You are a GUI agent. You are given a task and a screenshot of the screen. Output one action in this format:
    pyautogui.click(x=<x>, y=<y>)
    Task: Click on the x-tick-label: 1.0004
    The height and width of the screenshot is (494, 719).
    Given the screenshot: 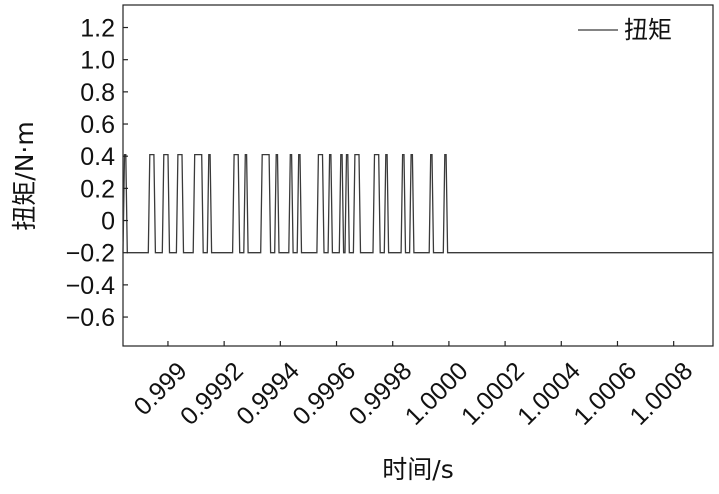 What is the action you would take?
    pyautogui.click(x=549, y=394)
    